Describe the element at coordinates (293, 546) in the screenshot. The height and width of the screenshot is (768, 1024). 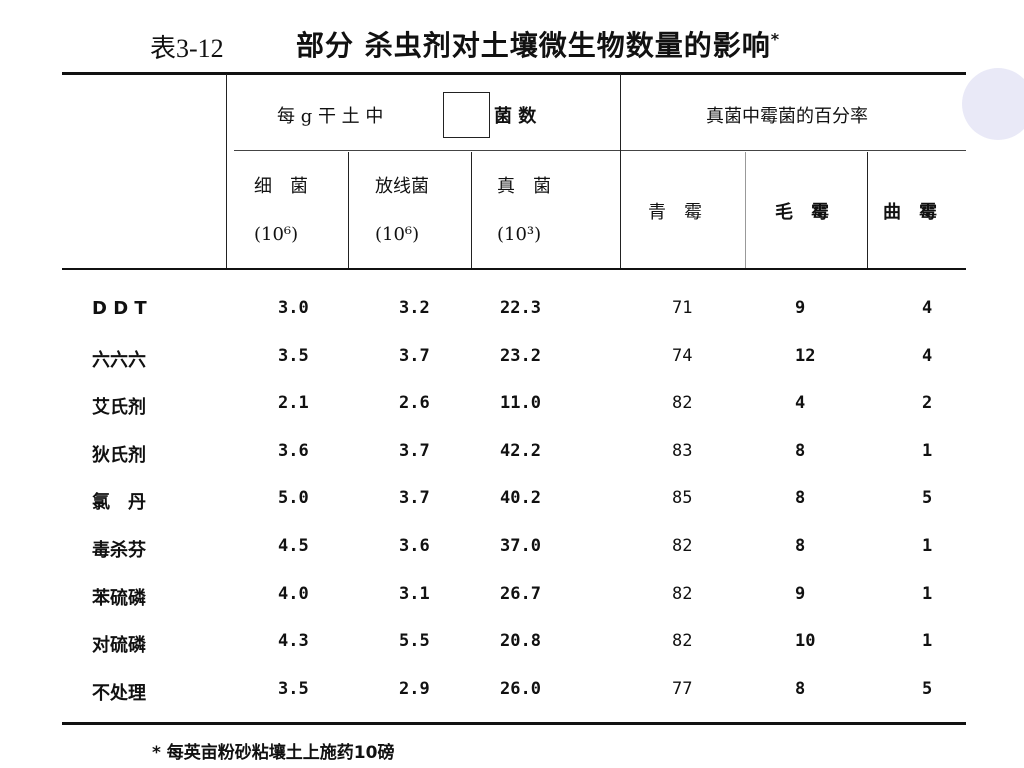
I see `table-cell: 4.5` at that location.